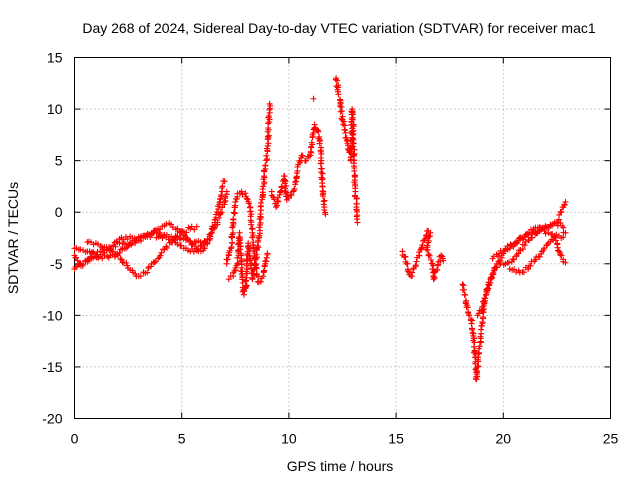 This screenshot has height=480, width=640. Describe the element at coordinates (13, 238) in the screenshot. I see `y-axis-label: SDTVAR / TECUs` at that location.